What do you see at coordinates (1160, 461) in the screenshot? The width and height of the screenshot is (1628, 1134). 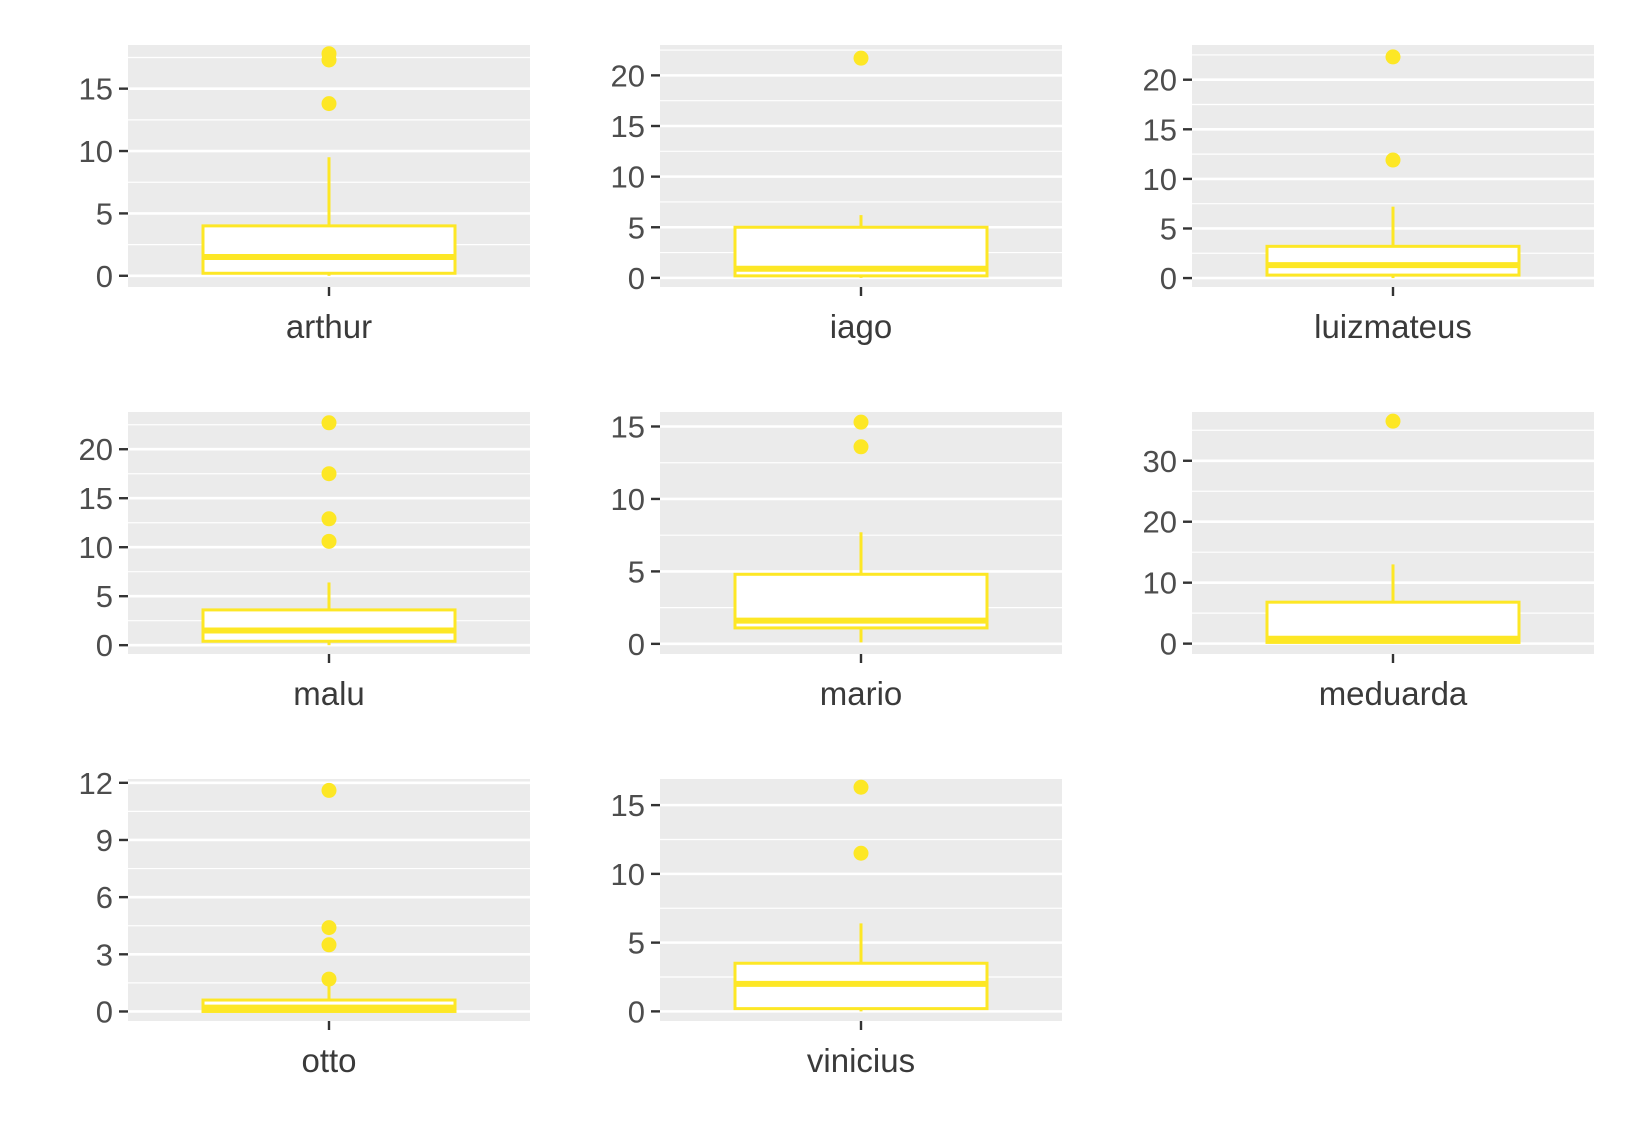 I see `y-tick-label: 30` at bounding box center [1160, 461].